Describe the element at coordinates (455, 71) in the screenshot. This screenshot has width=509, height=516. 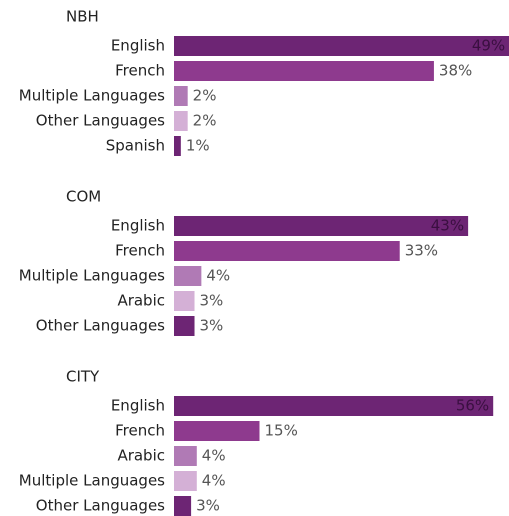
I see `value-label: 38%` at that location.